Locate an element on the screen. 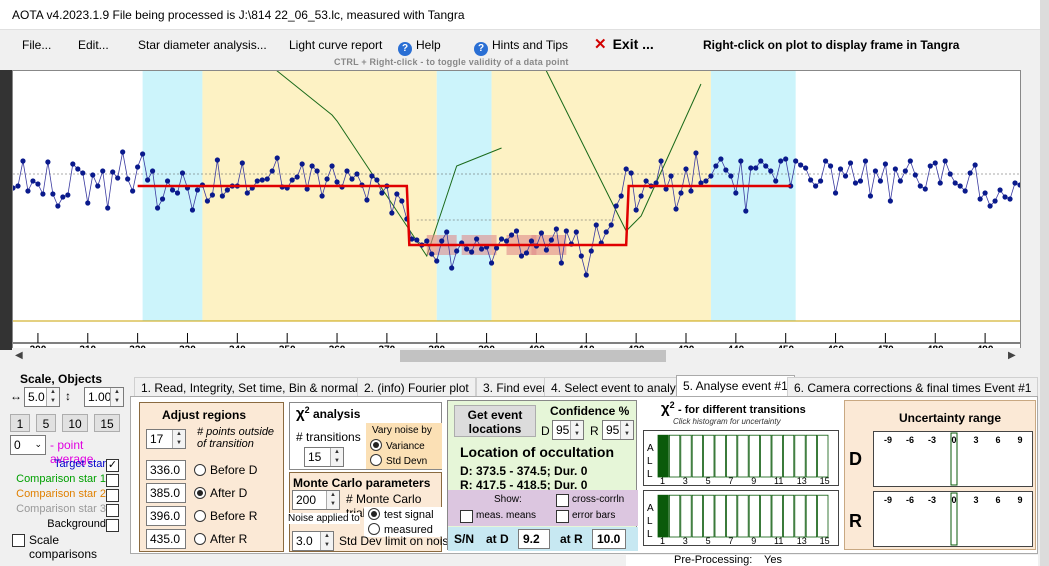 This screenshot has width=1049, height=566. region-radio: After D is located at coordinates (220, 493).